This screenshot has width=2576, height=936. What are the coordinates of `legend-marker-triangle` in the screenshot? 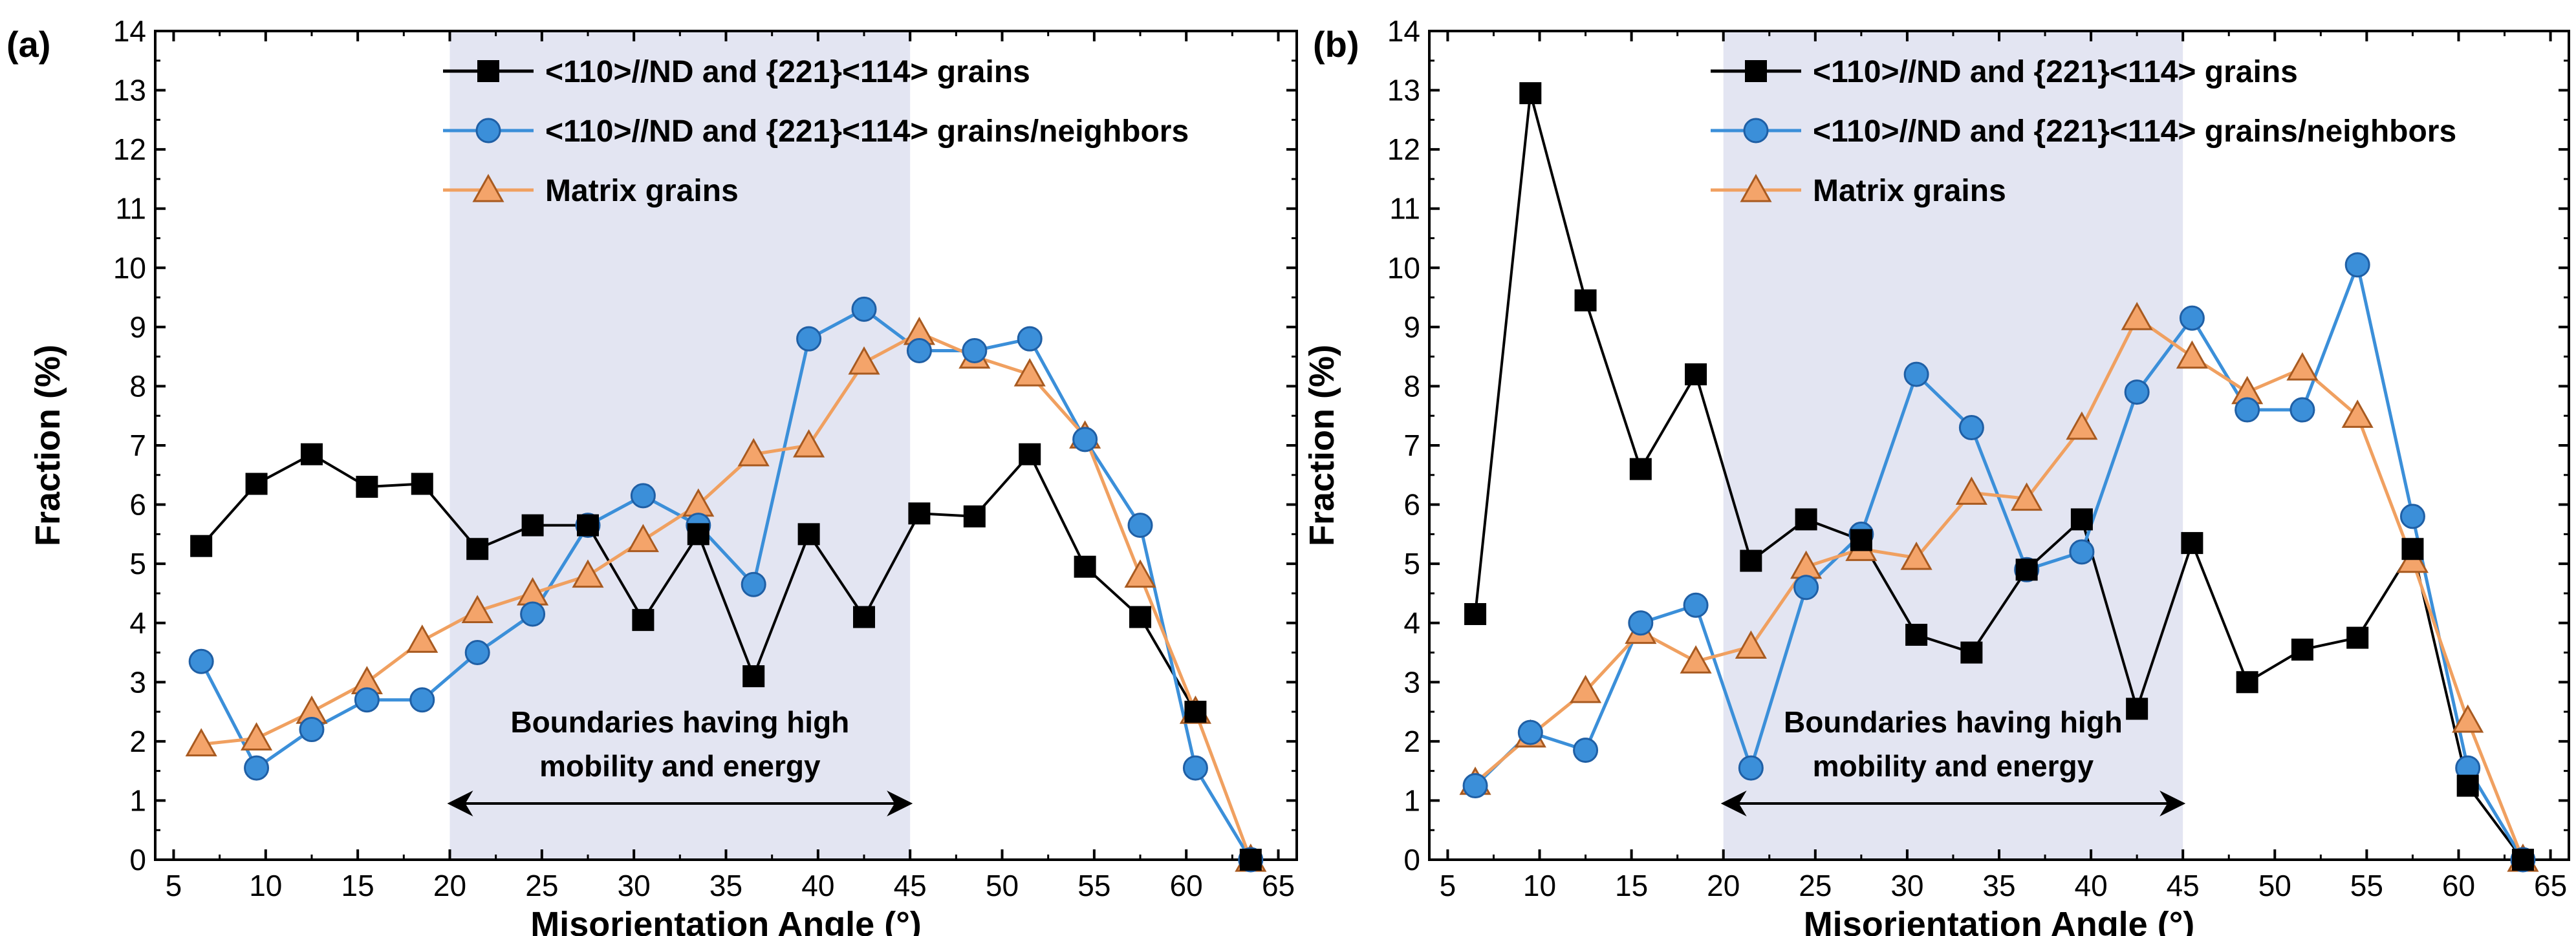 It's located at (488, 188).